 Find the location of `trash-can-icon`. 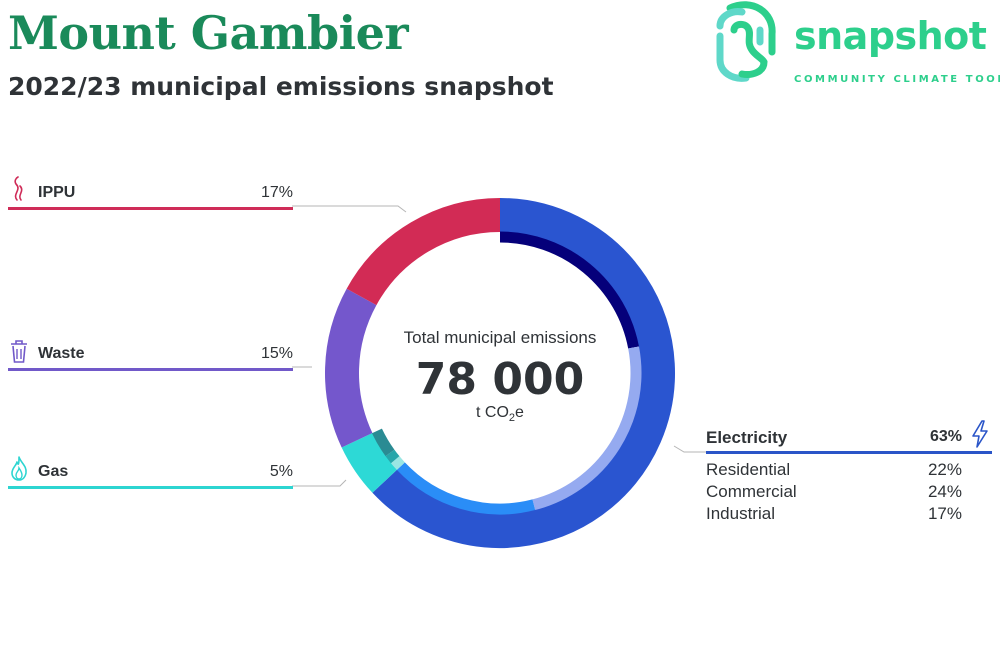

trash-can-icon is located at coordinates (19, 351).